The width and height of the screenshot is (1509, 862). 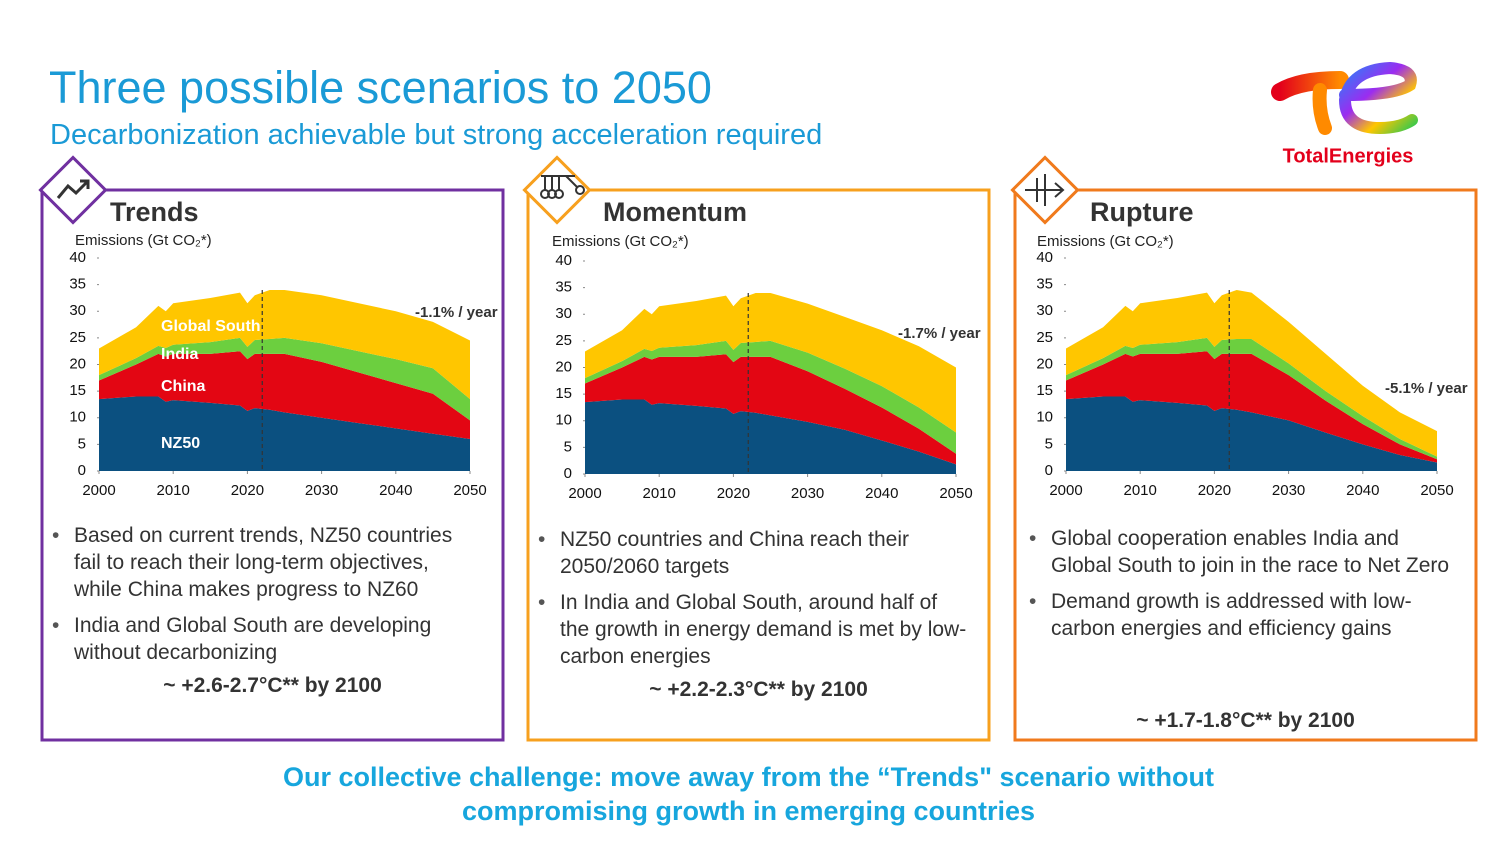 What do you see at coordinates (180, 443) in the screenshot?
I see `series-label: NZ50` at bounding box center [180, 443].